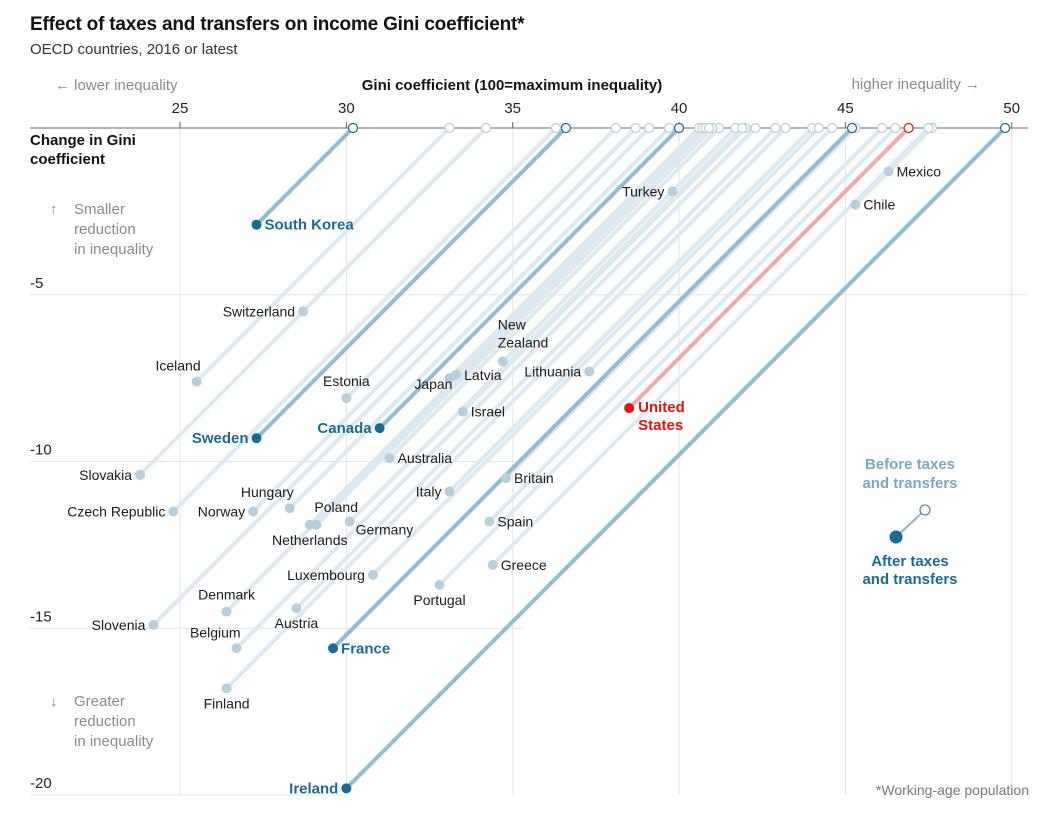  What do you see at coordinates (952, 790) in the screenshot?
I see `footnote: *Working-age population` at bounding box center [952, 790].